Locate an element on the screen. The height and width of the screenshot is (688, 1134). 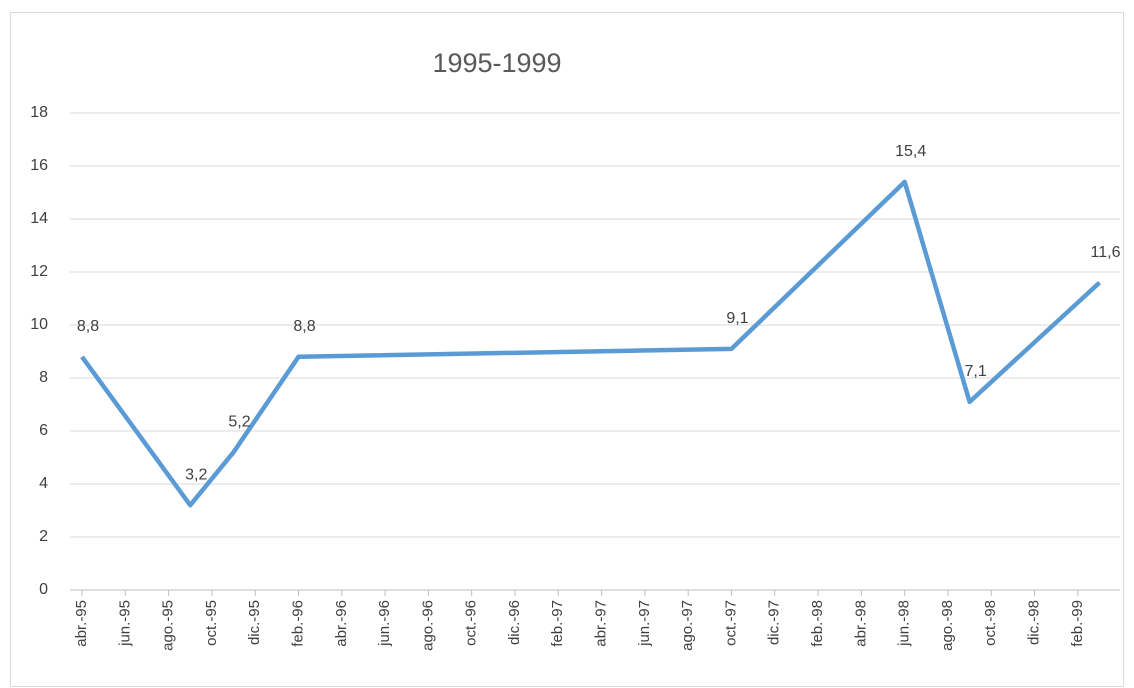
x-tick-label: abr.-97 is located at coordinates (601, 623).